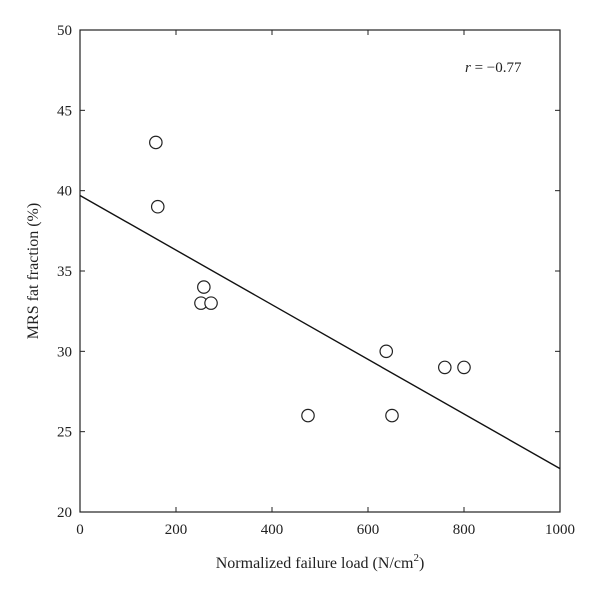  What do you see at coordinates (64, 272) in the screenshot?
I see `y-tick-label: 35` at bounding box center [64, 272].